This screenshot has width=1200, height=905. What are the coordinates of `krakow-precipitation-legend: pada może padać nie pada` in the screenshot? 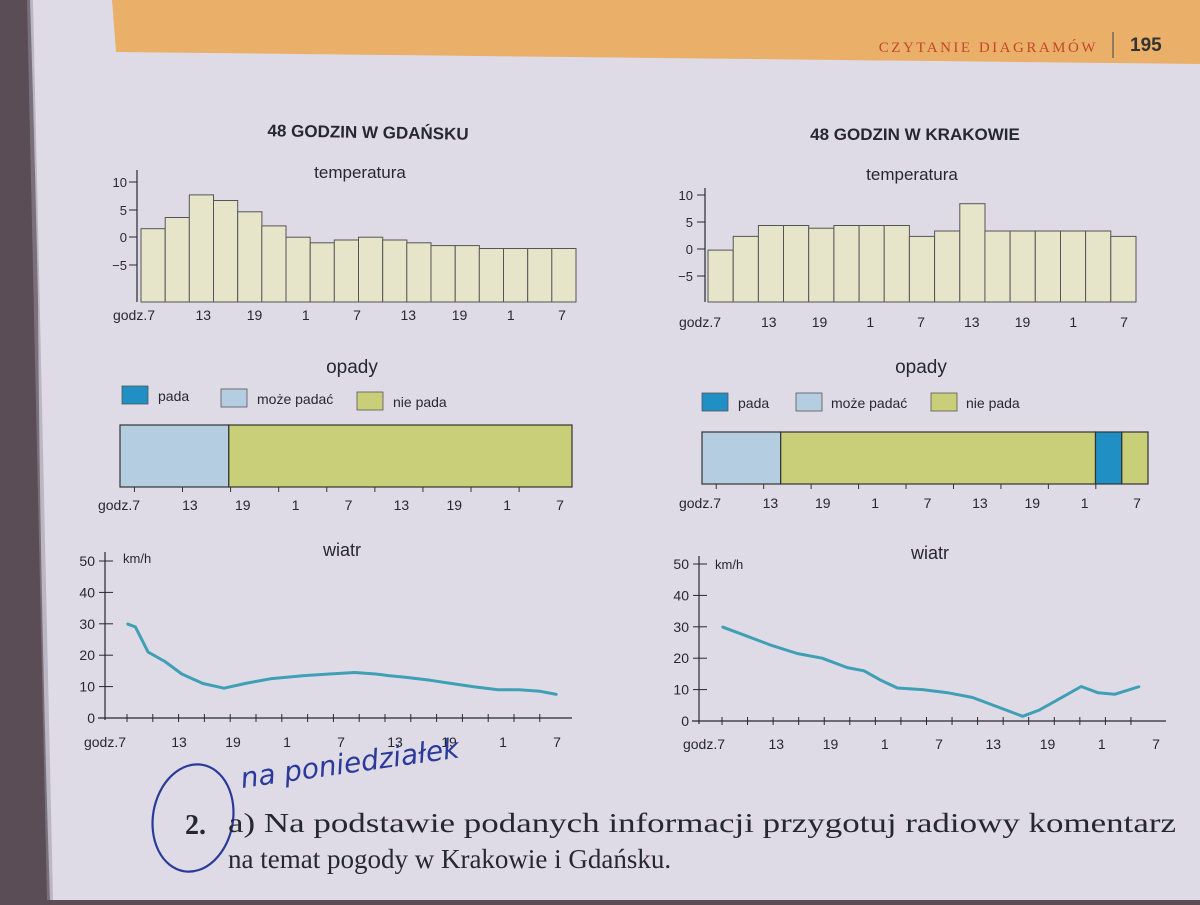 It's located at (860, 402).